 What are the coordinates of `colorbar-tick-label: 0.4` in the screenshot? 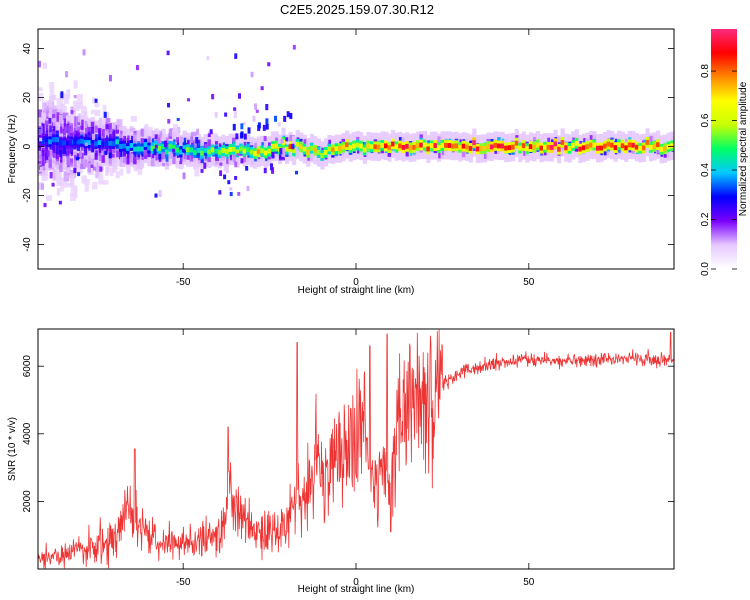 It's located at (705, 170).